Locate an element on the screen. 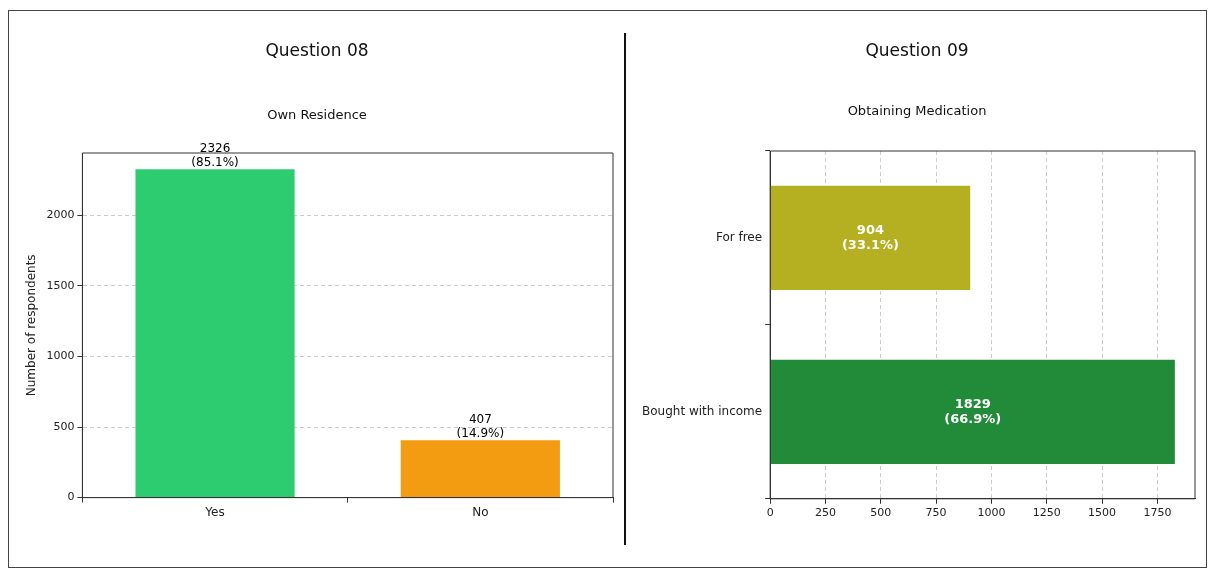 The width and height of the screenshot is (1215, 584). chart-subtitle: Own Residence is located at coordinates (317, 114).